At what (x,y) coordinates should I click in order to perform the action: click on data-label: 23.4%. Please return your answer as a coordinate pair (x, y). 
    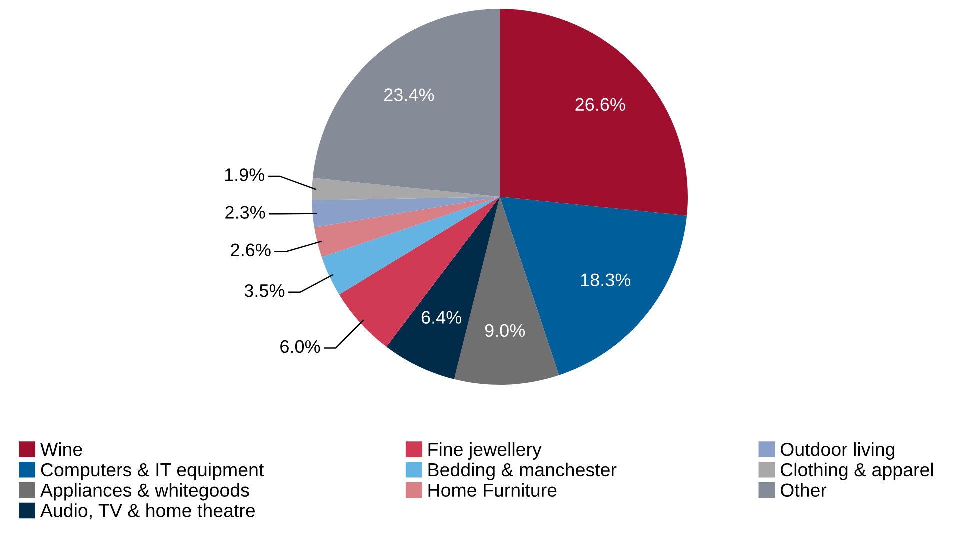
    Looking at the image, I should click on (409, 95).